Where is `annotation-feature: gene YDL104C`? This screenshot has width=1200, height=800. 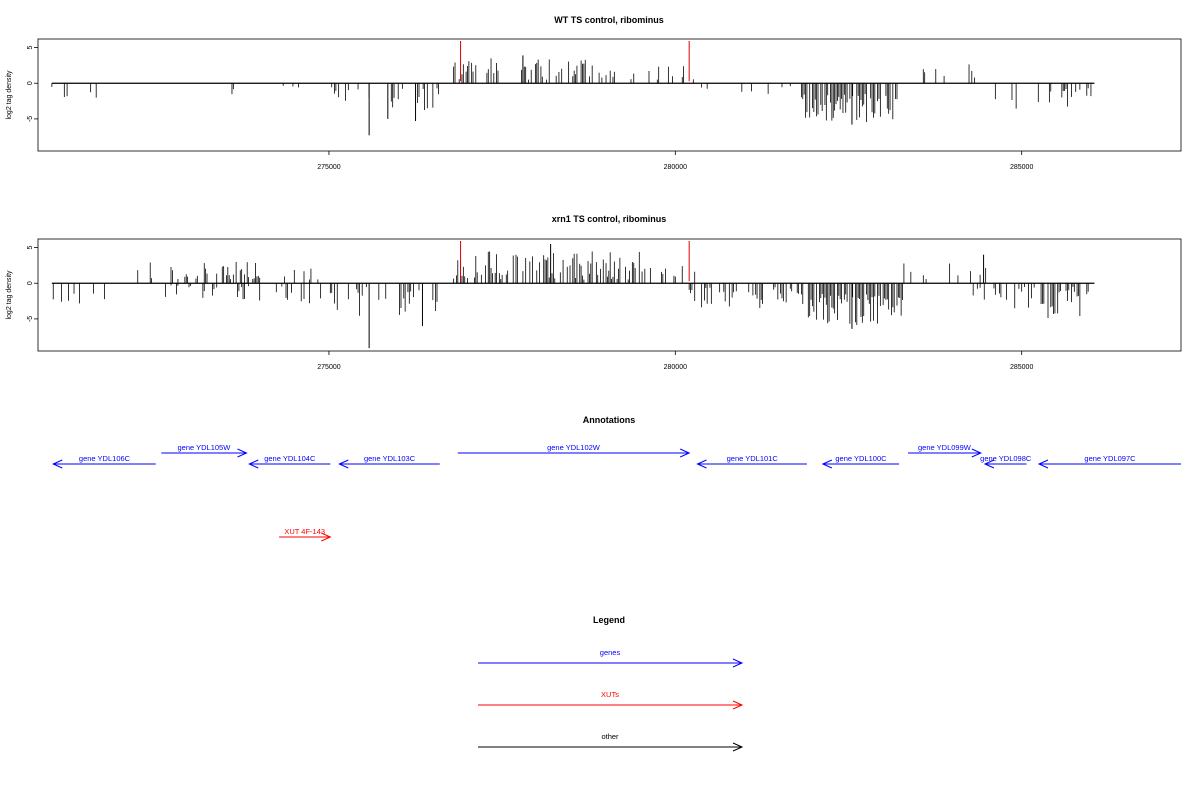
annotation-feature: gene YDL104C is located at coordinates (289, 461).